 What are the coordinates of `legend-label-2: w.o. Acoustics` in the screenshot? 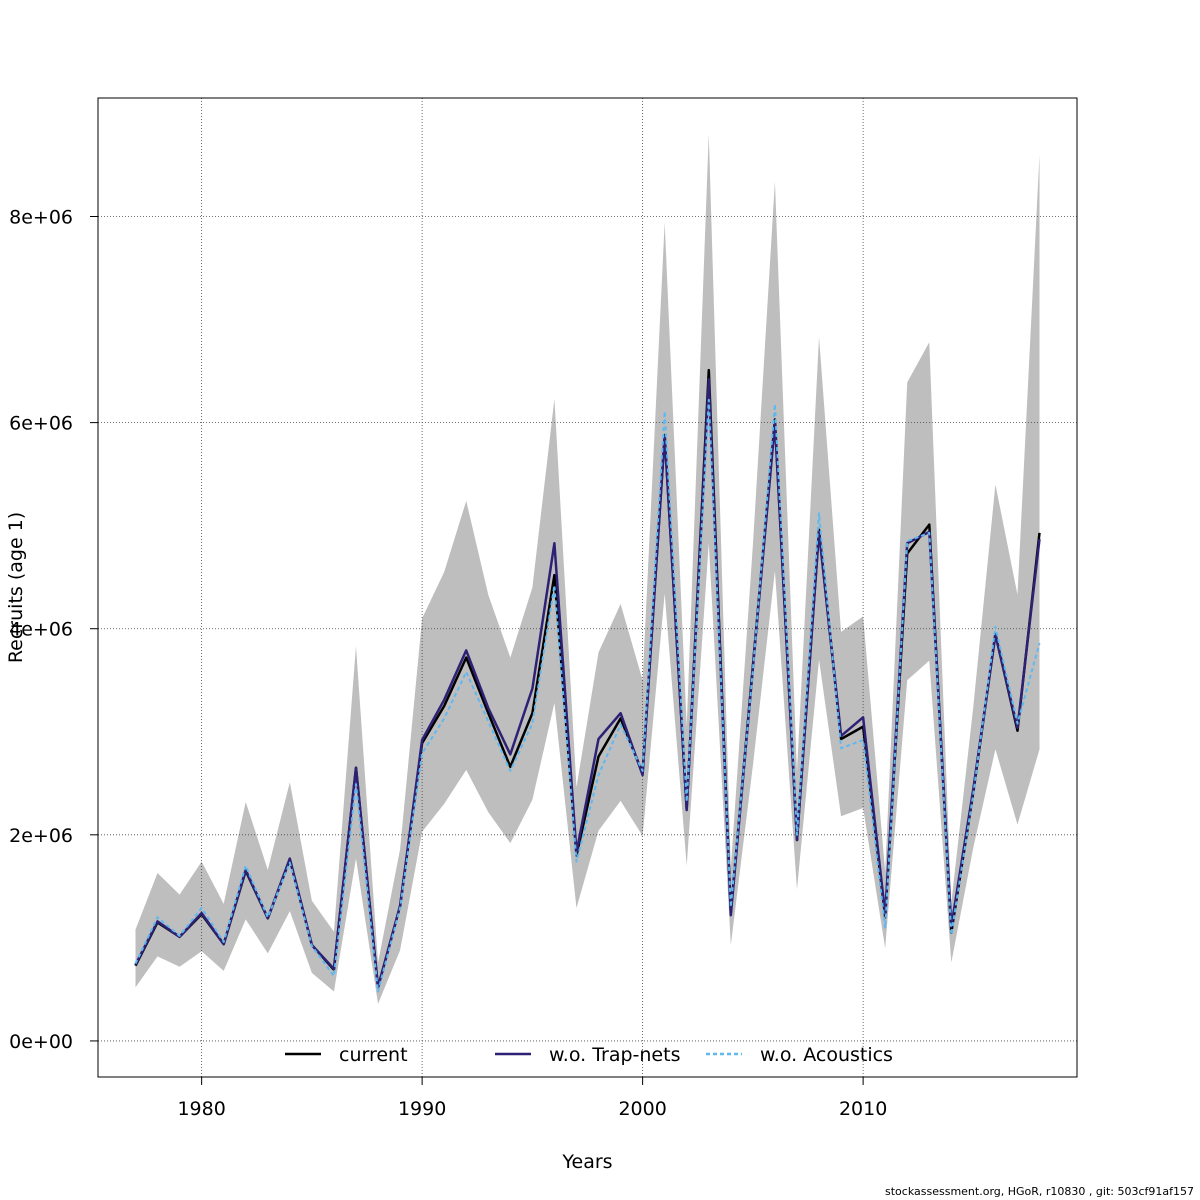 It's located at (826, 1055).